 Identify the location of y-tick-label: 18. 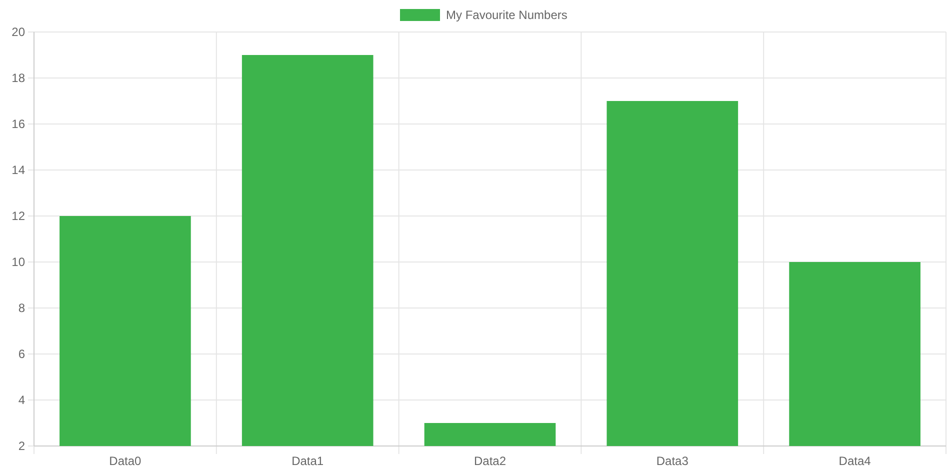
(19, 78).